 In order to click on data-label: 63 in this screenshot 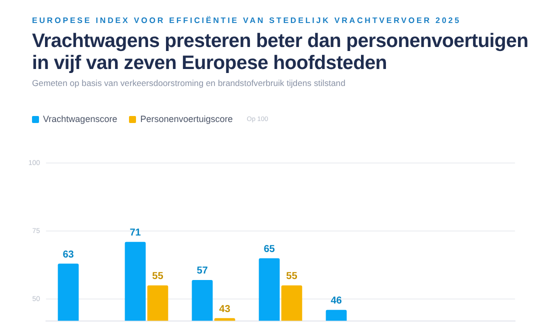, I will do `click(68, 254)`.